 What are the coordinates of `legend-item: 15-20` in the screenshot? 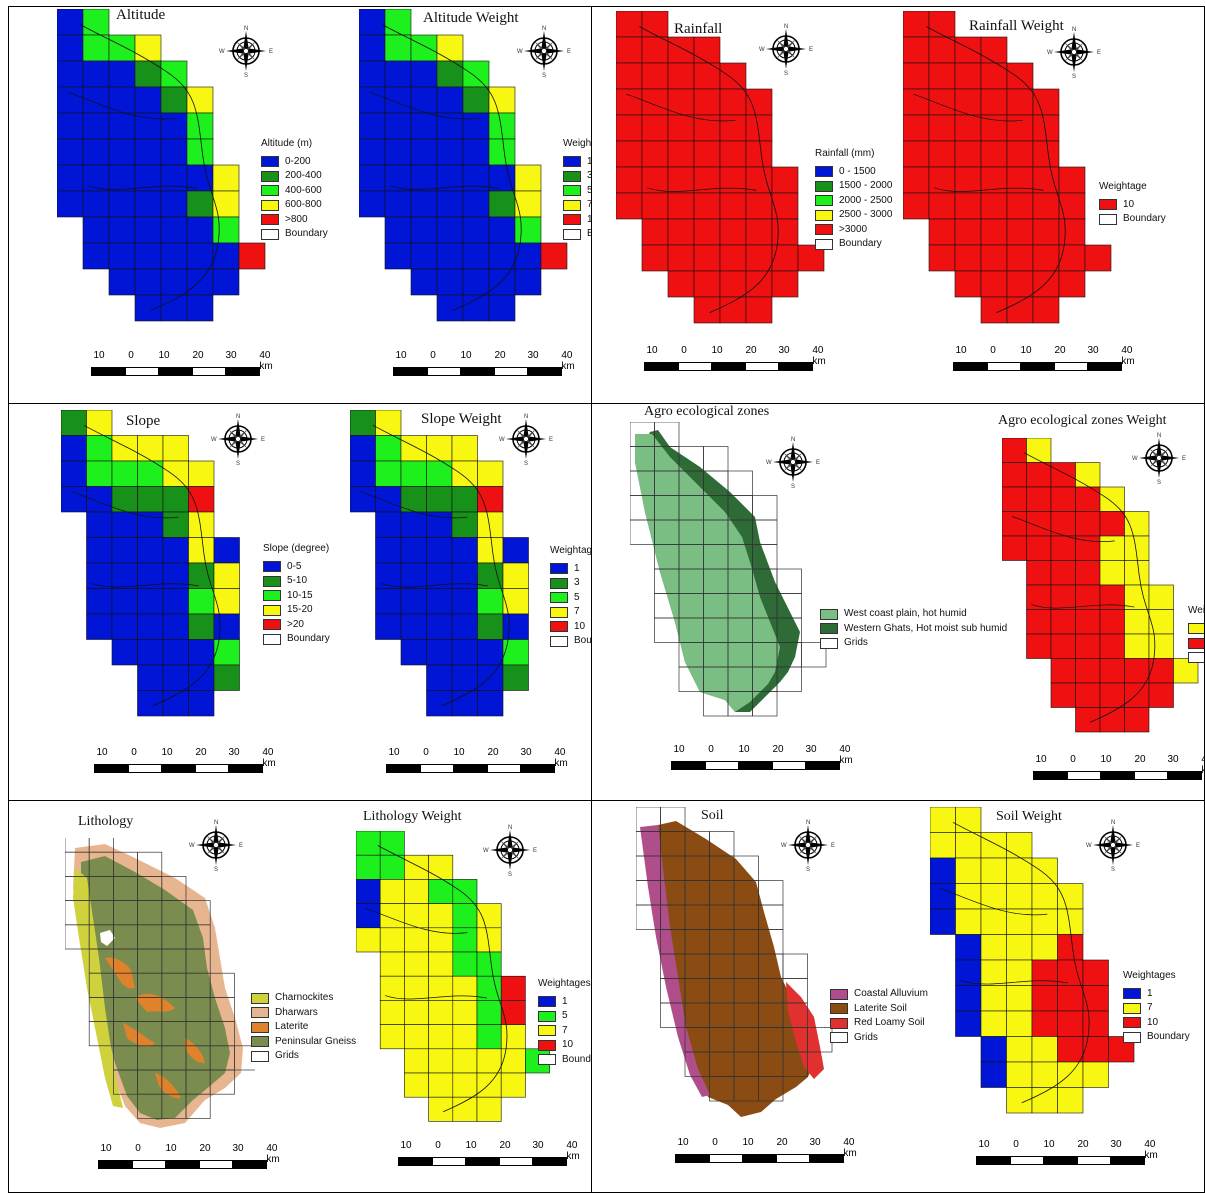 It's located at (296, 610).